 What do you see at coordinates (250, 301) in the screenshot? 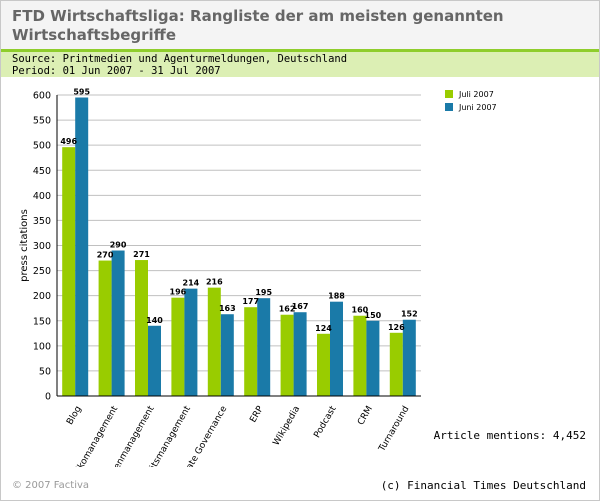
I see `data-label: 177` at bounding box center [250, 301].